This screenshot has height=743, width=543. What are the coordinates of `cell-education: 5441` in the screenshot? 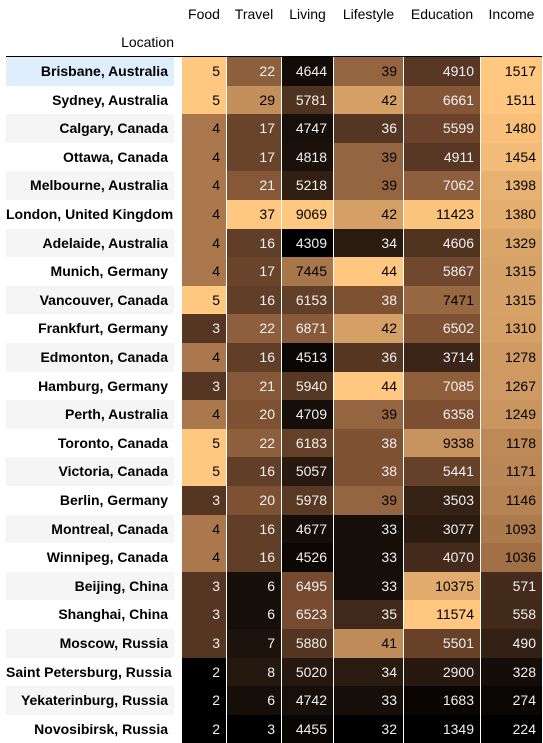 It's located at (442, 471).